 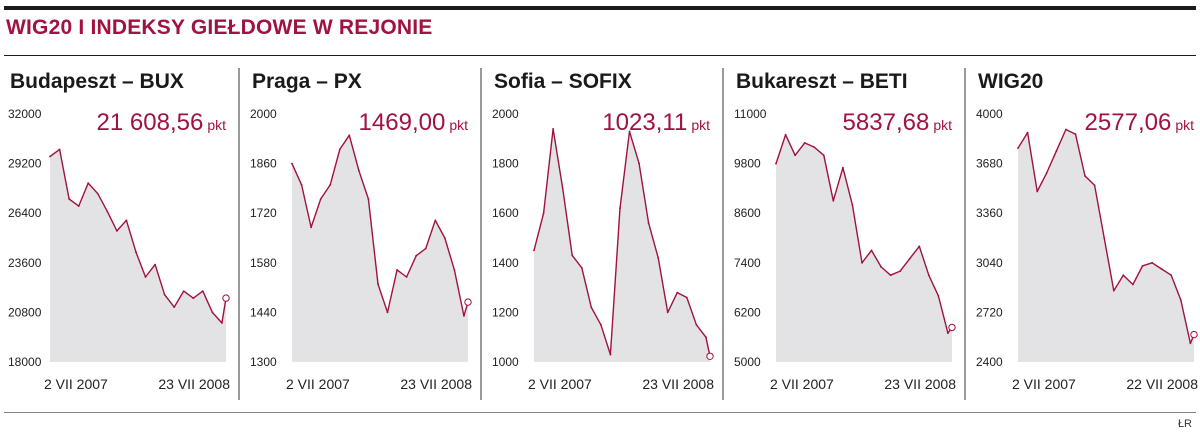 What do you see at coordinates (307, 81) in the screenshot?
I see `chart-title: Praga – PX` at bounding box center [307, 81].